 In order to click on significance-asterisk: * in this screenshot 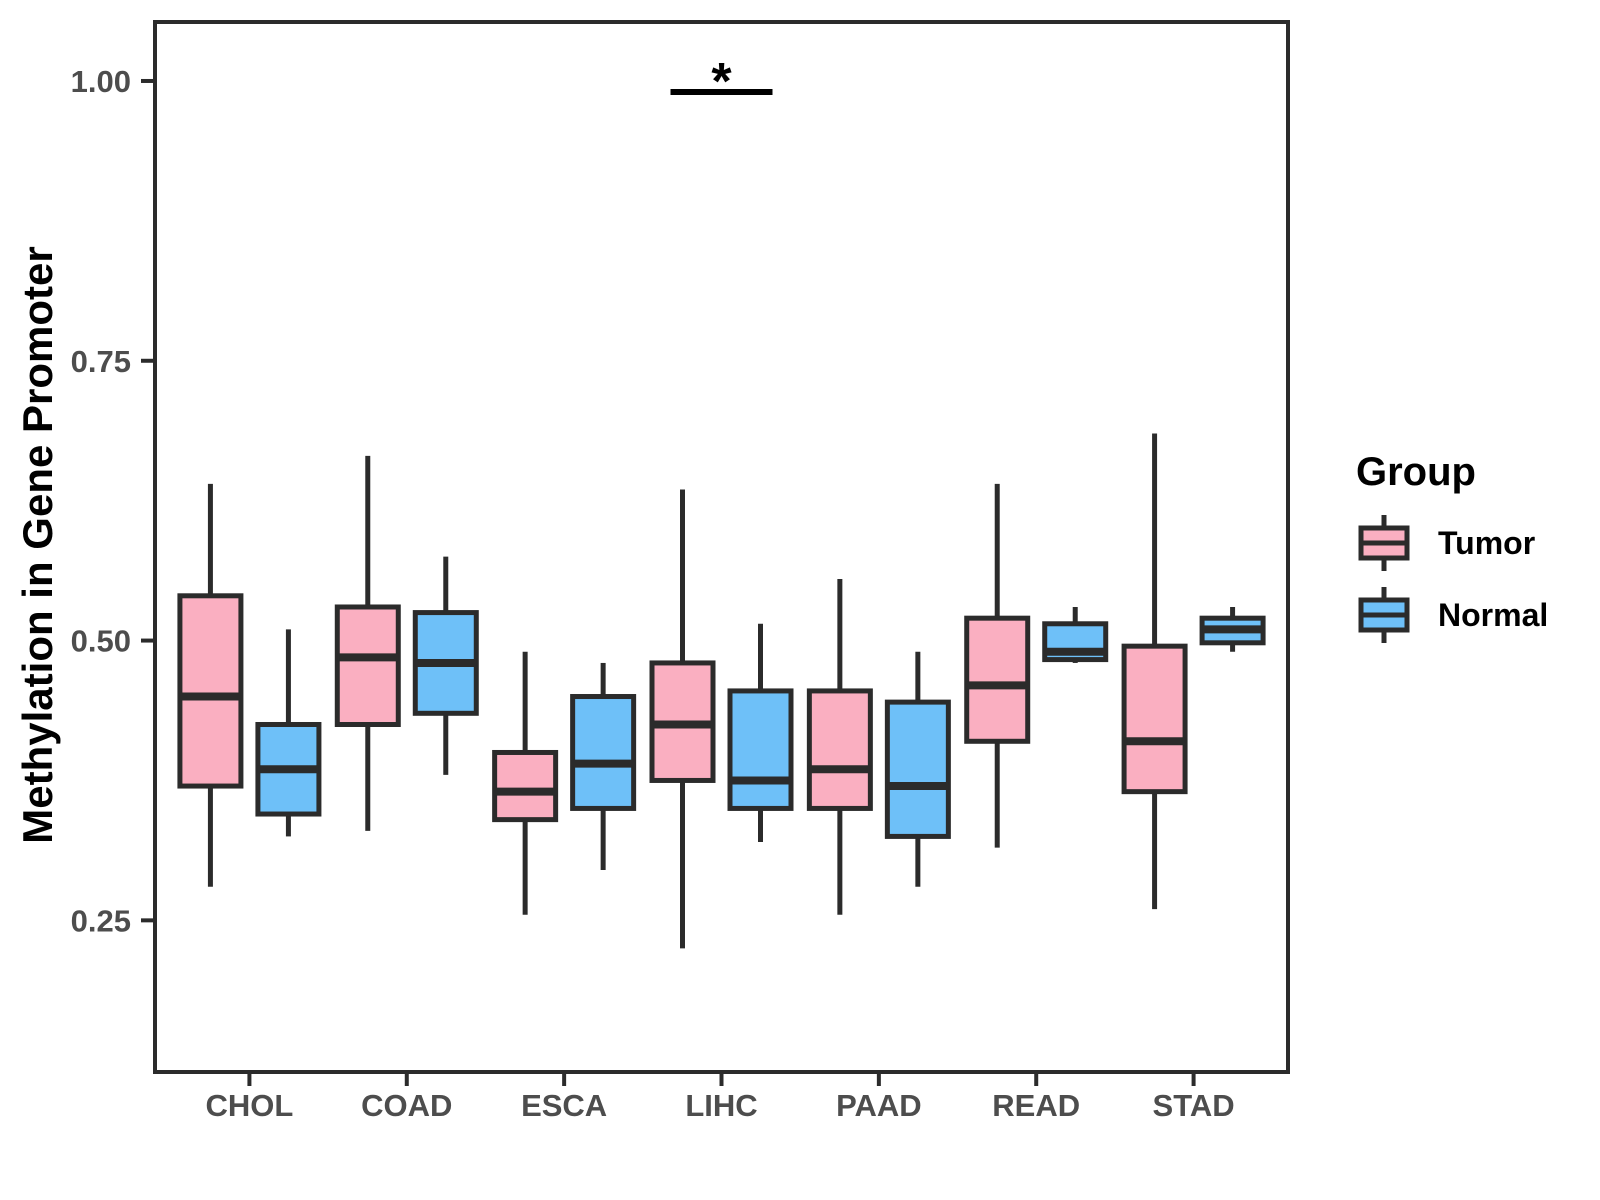, I will do `click(721, 82)`.